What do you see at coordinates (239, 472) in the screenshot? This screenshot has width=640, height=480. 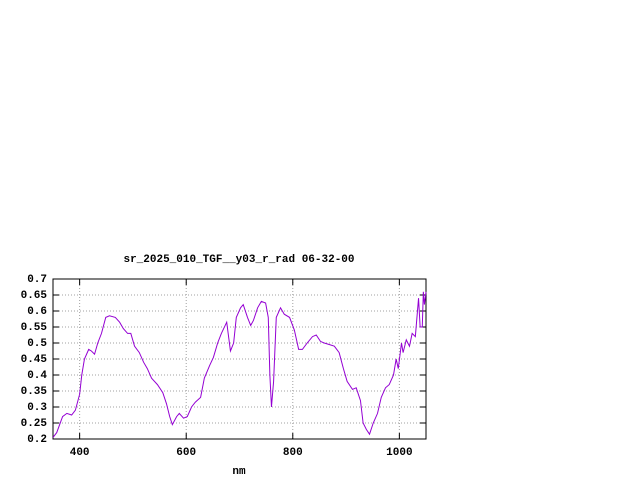 I see `x-axis-label: nm` at bounding box center [239, 472].